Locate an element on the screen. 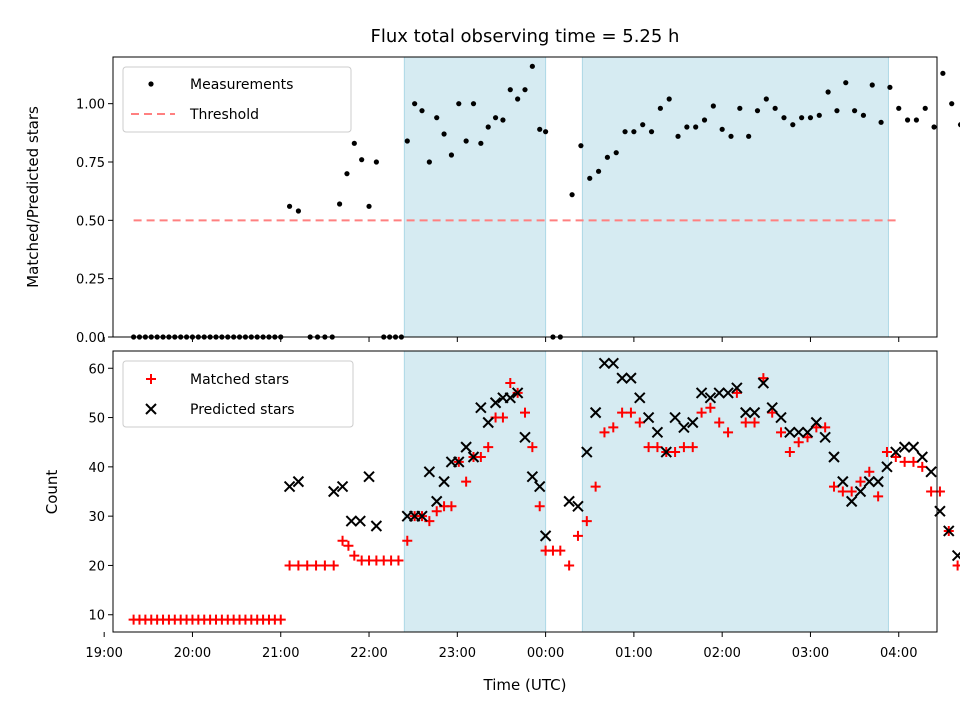 Image resolution: width=960 pixels, height=720 pixels. x-tick-label: 22:00 is located at coordinates (368, 653).